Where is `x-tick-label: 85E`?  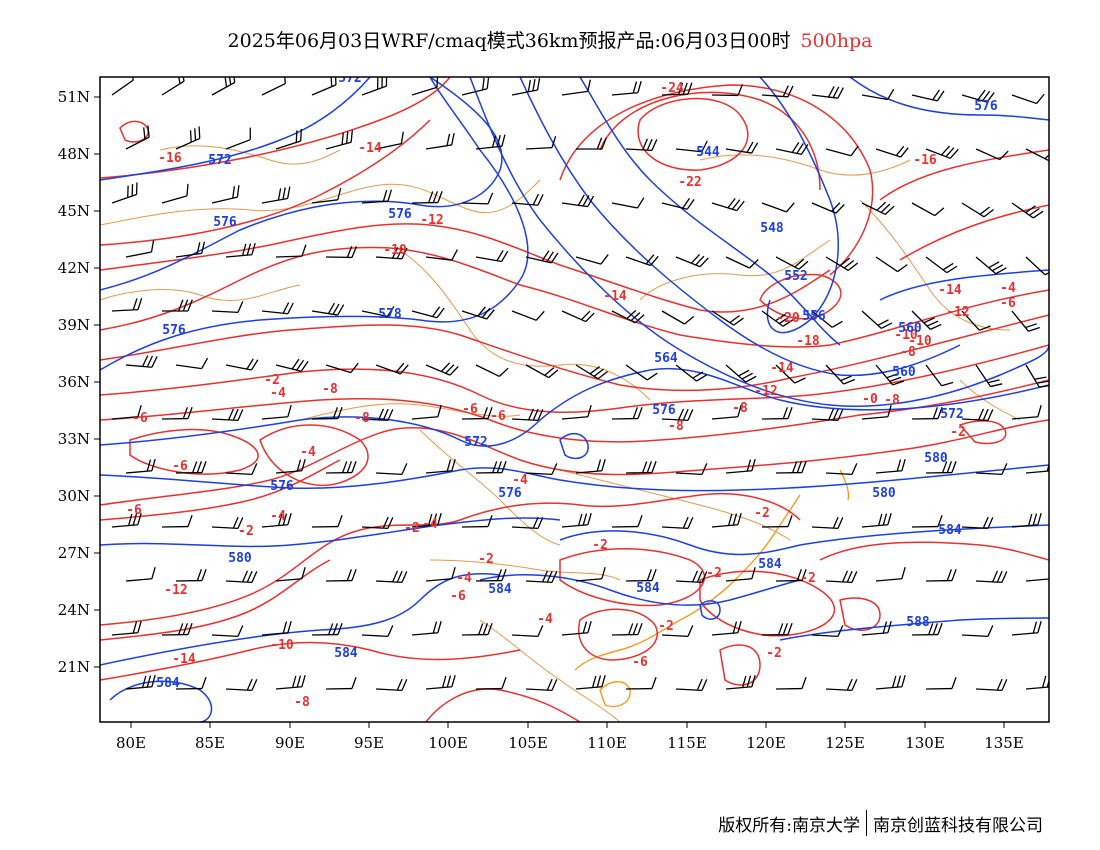
x-tick-label: 85E is located at coordinates (210, 743).